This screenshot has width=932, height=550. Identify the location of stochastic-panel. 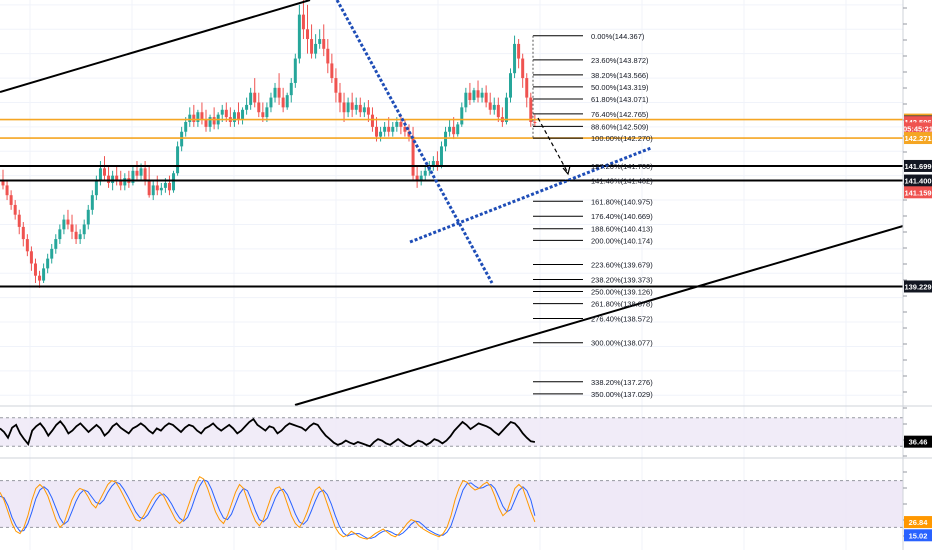
(451, 508).